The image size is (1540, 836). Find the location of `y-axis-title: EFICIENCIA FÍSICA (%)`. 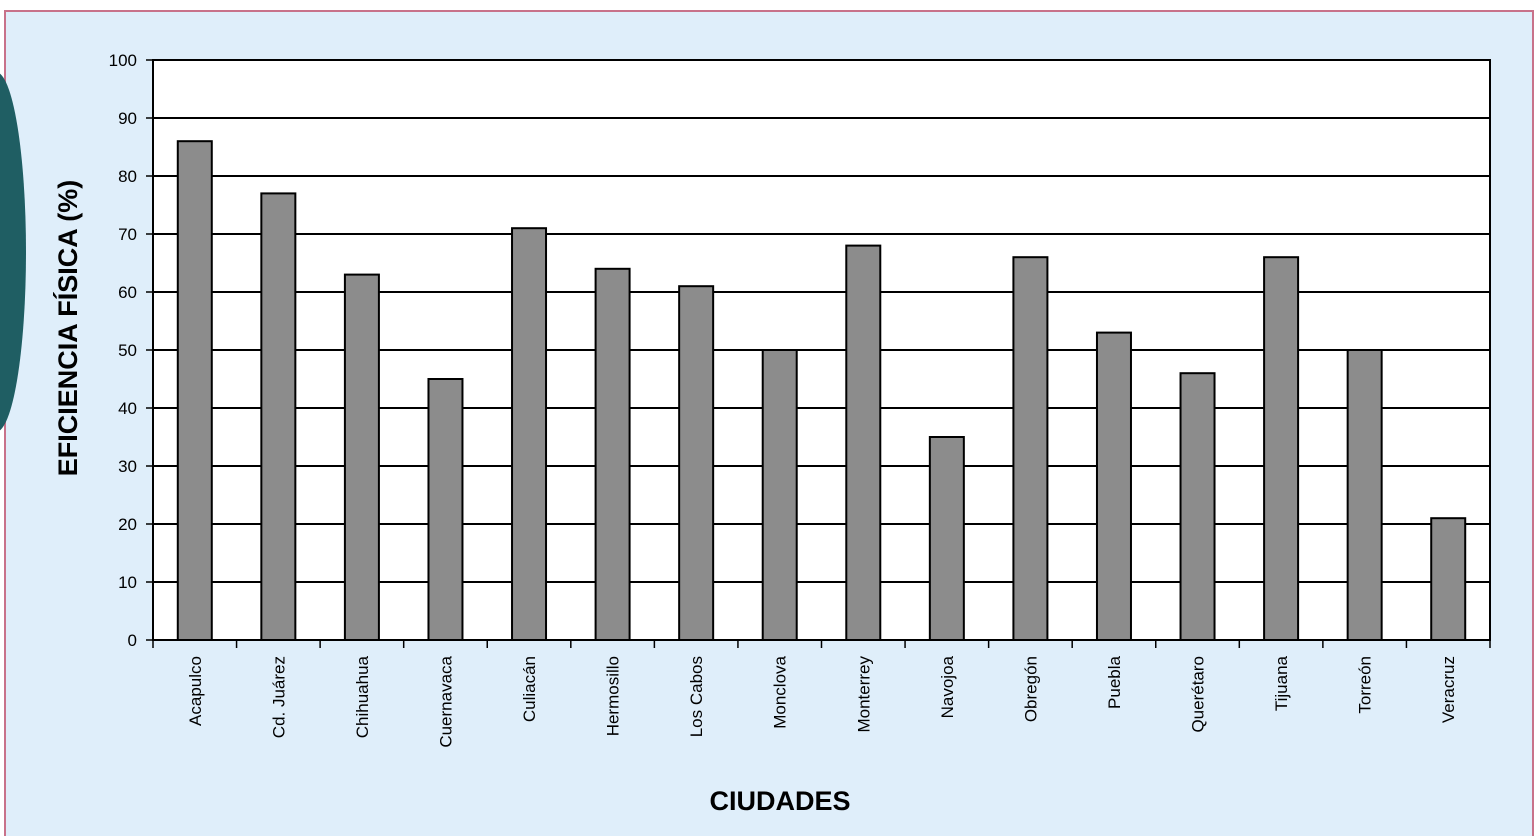

y-axis-title: EFICIENCIA FÍSICA (%) is located at coordinates (67, 328).